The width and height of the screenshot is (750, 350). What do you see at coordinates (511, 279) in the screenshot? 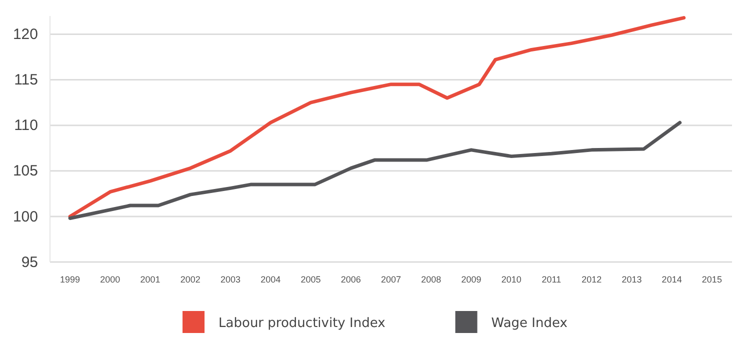
I see `x-tick-label: 2010` at bounding box center [511, 279].